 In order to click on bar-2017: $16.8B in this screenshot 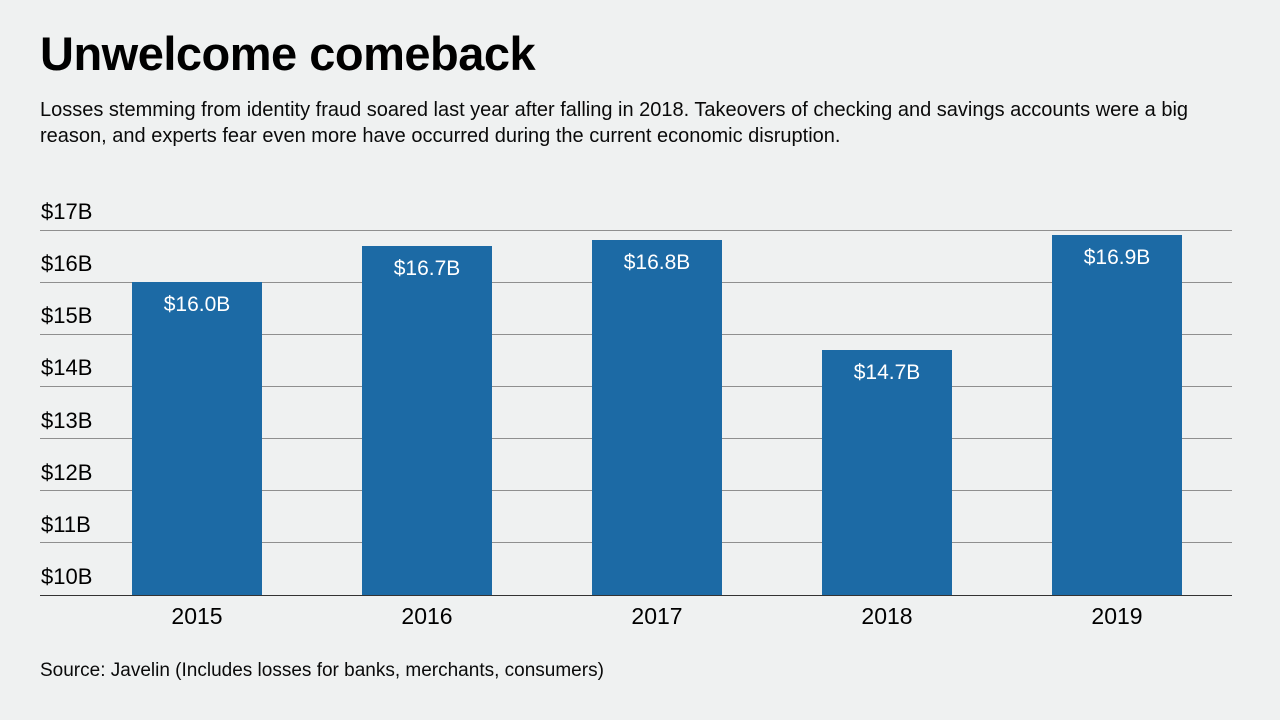, I will do `click(657, 417)`.